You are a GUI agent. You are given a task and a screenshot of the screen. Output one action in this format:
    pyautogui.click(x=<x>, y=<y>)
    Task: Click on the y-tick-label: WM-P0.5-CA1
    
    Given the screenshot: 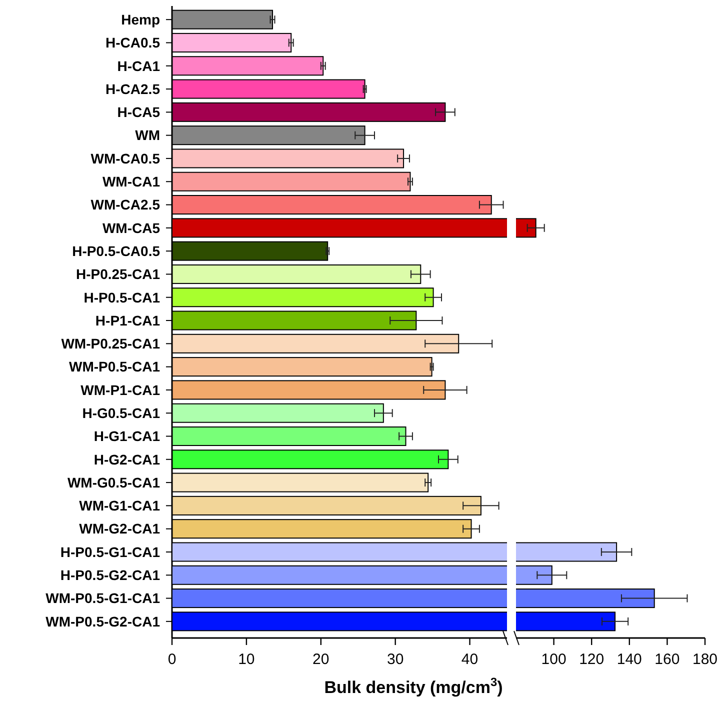 What is the action you would take?
    pyautogui.click(x=114, y=366)
    